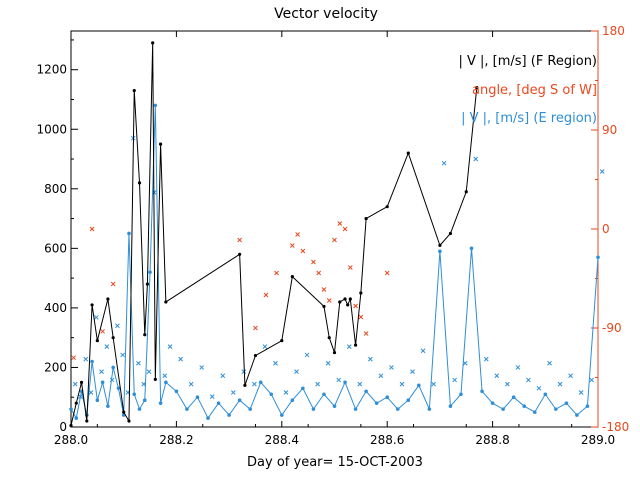 The width and height of the screenshot is (640, 480). Describe the element at coordinates (282, 440) in the screenshot. I see `x-tick-label: 288.4` at that location.